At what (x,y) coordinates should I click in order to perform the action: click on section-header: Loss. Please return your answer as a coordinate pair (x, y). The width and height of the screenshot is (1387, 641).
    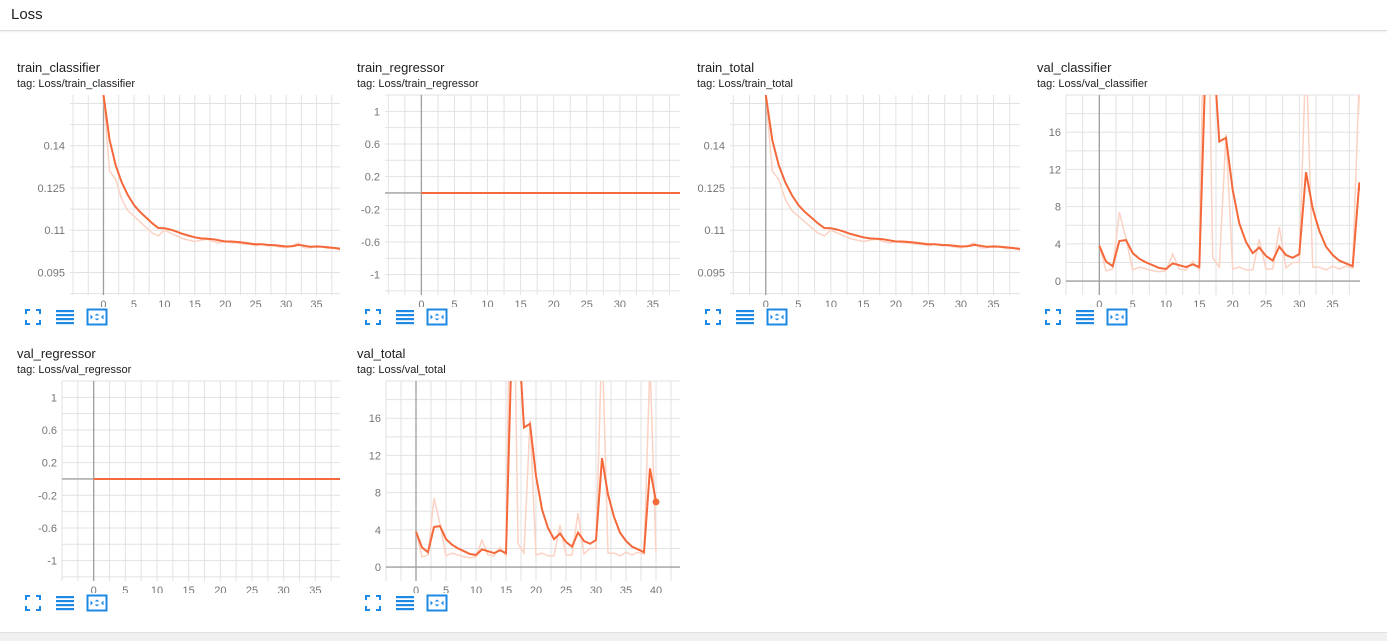
    Looking at the image, I should click on (693, 15).